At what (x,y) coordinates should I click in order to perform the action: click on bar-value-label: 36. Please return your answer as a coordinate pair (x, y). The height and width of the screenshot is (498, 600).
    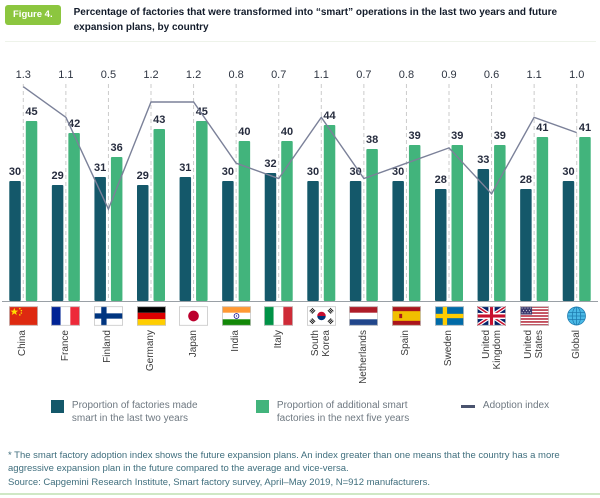
    Looking at the image, I should click on (117, 148).